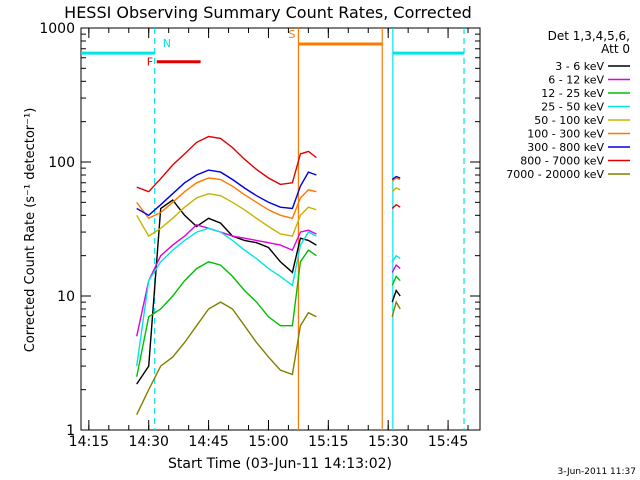  What do you see at coordinates (597, 472) in the screenshot?
I see `timestamp: 3-Jun-2011 11:37` at bounding box center [597, 472].